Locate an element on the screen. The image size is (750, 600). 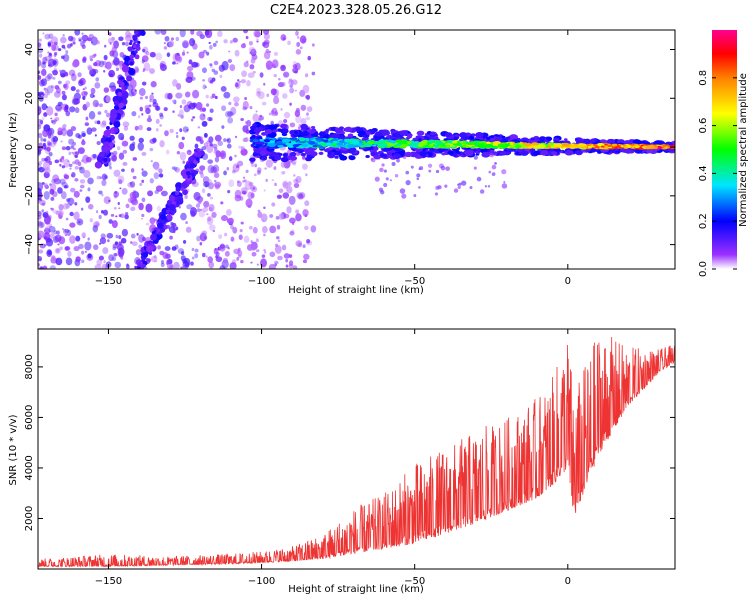
colorbar-gradient is located at coordinates (724, 149).